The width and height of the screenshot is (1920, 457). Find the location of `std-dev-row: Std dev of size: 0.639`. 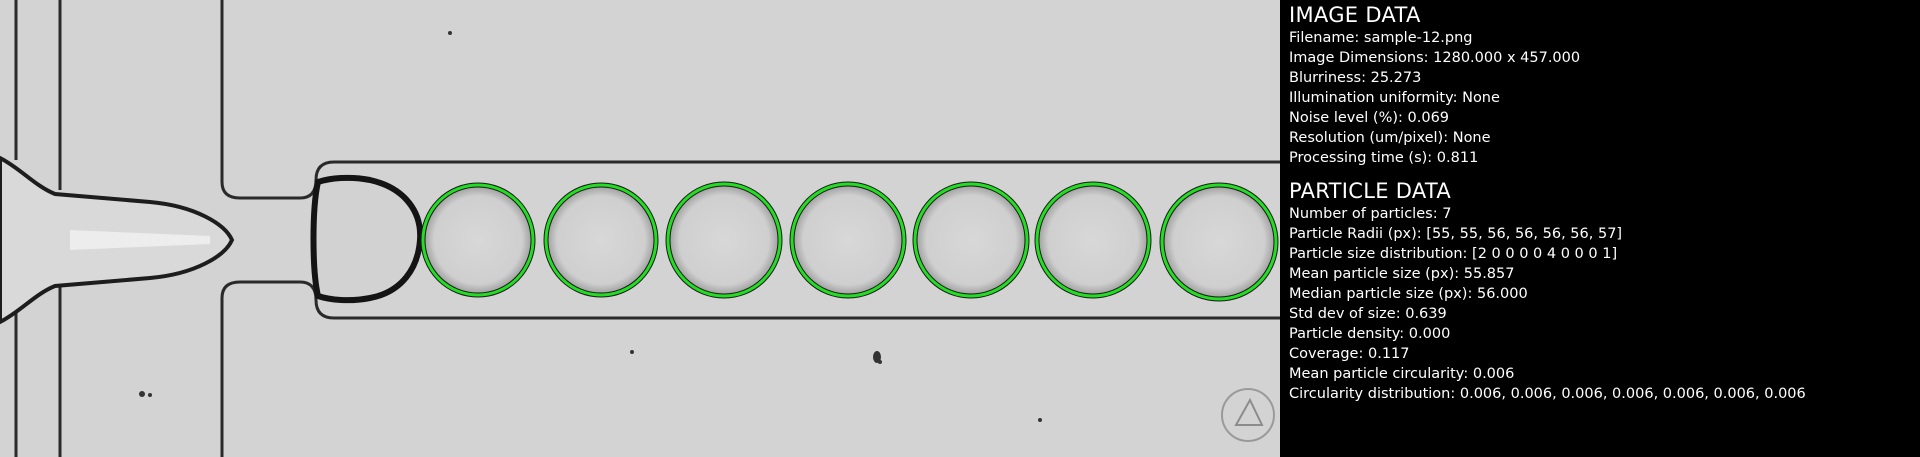

std-dev-row: Std dev of size: 0.639 is located at coordinates (1368, 314).